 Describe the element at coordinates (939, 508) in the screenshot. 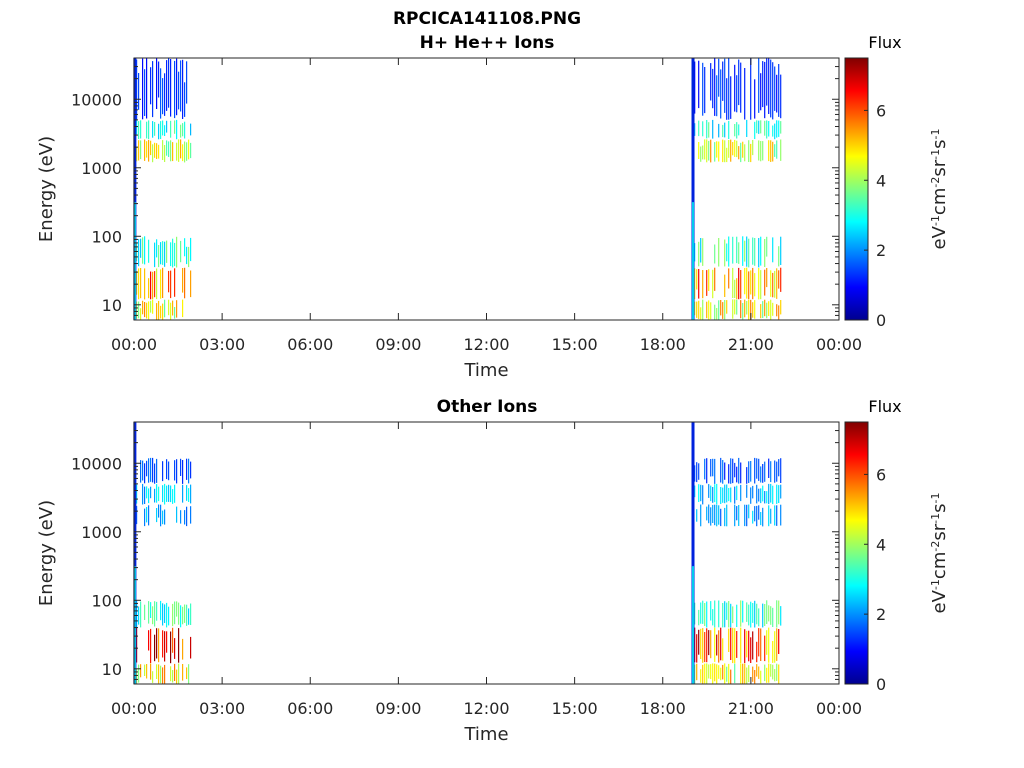

I see `unit-part: s` at that location.